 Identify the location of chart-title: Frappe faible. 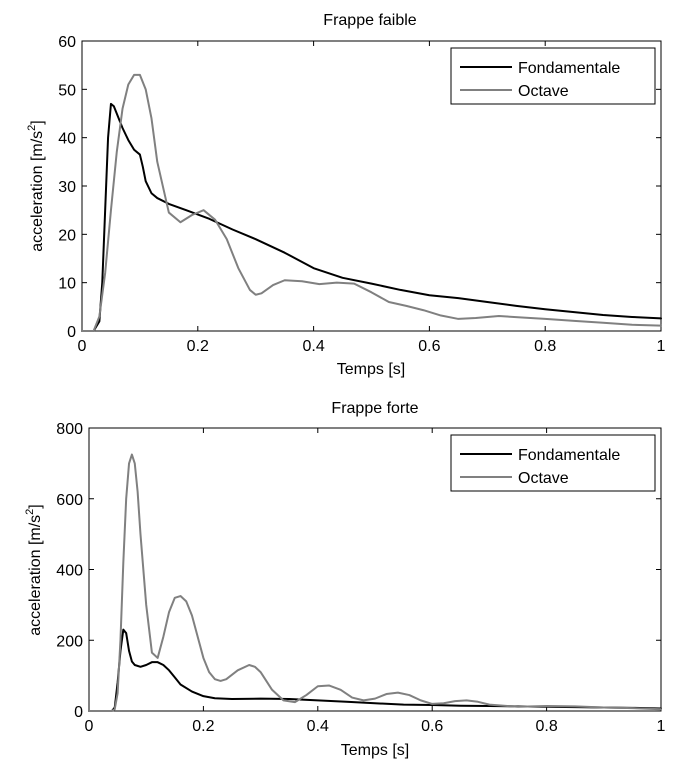
(369, 20).